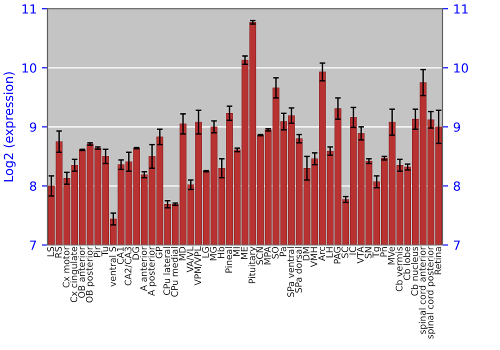 This screenshot has height=350, width=500. I want to click on x-tick-label: spinal cord posterior, so click(431, 292).